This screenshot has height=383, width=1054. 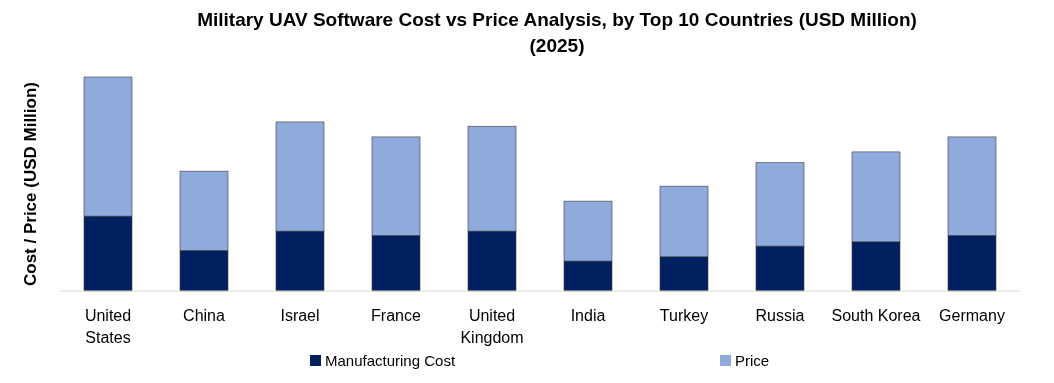 I want to click on x-tick-label: United States, so click(x=108, y=326).